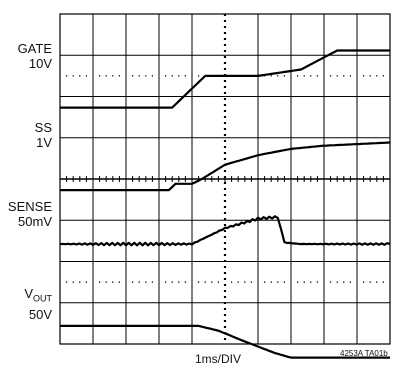  I want to click on label-gate: GATE 10V, so click(28, 56).